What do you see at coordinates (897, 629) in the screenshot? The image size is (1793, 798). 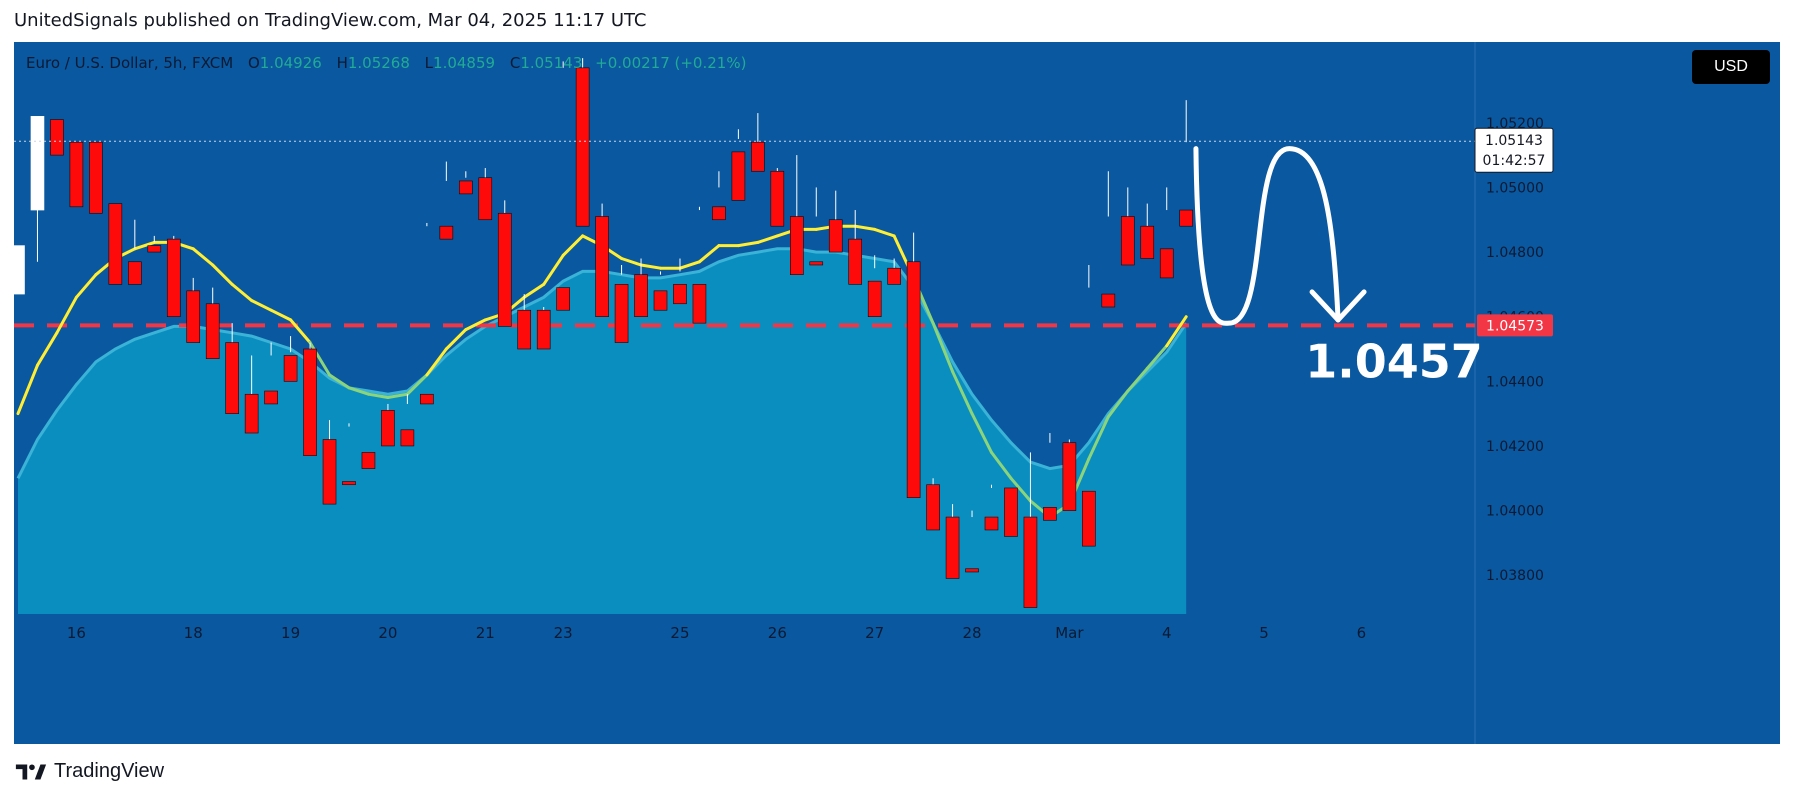 I see `x-axis-strip` at bounding box center [897, 629].